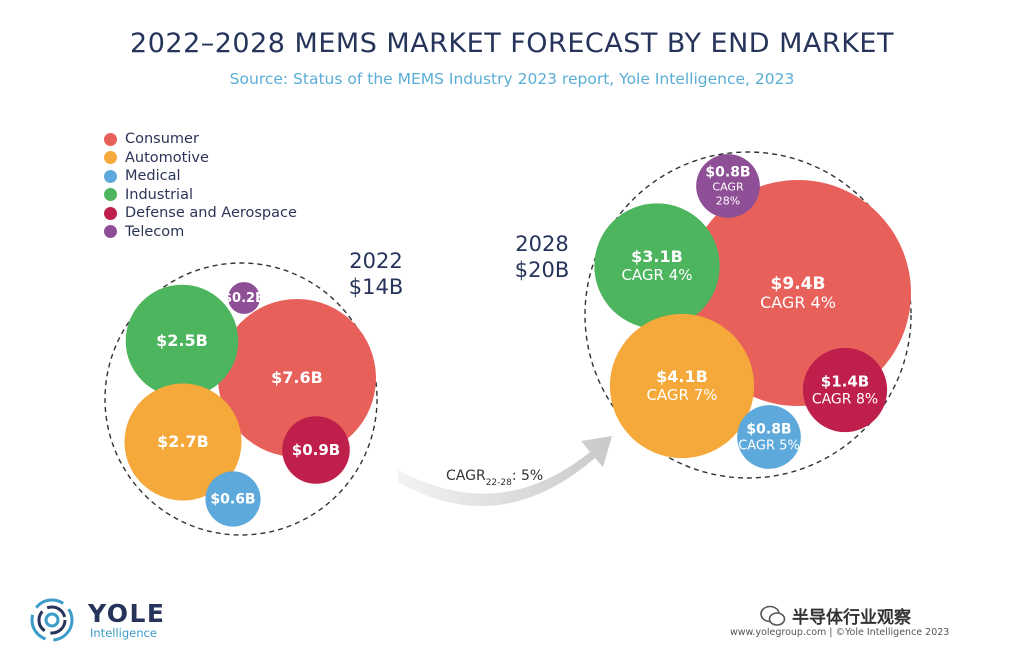  I want to click on logo-brand: YOLE, so click(127, 613).